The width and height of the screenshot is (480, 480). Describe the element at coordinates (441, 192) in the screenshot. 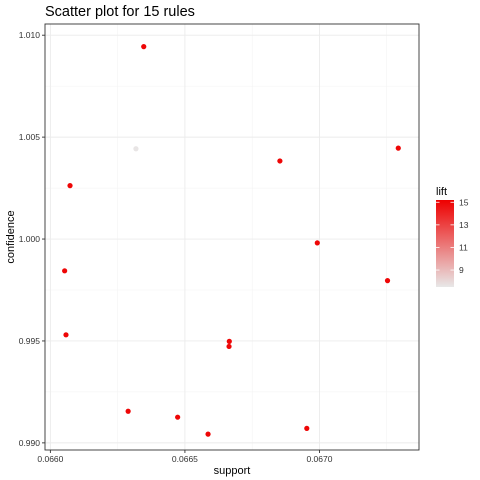

I see `legend-title: lift` at that location.